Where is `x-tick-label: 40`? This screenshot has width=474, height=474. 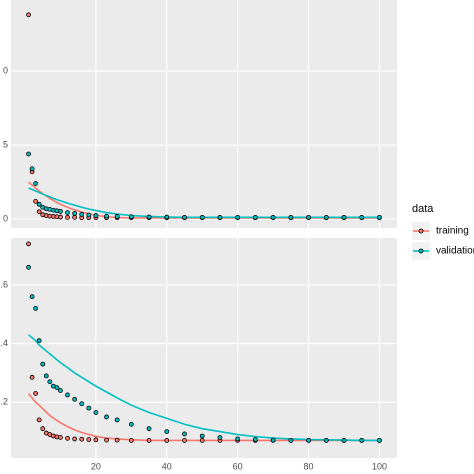 x-tick-label: 40 is located at coordinates (167, 466).